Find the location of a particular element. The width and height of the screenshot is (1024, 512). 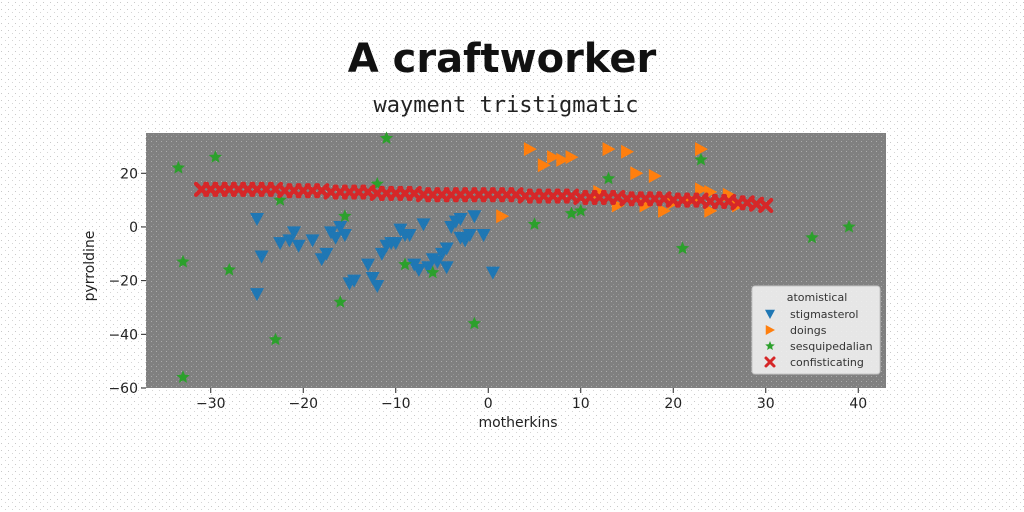

y-tick-label: 0 is located at coordinates (133, 228).